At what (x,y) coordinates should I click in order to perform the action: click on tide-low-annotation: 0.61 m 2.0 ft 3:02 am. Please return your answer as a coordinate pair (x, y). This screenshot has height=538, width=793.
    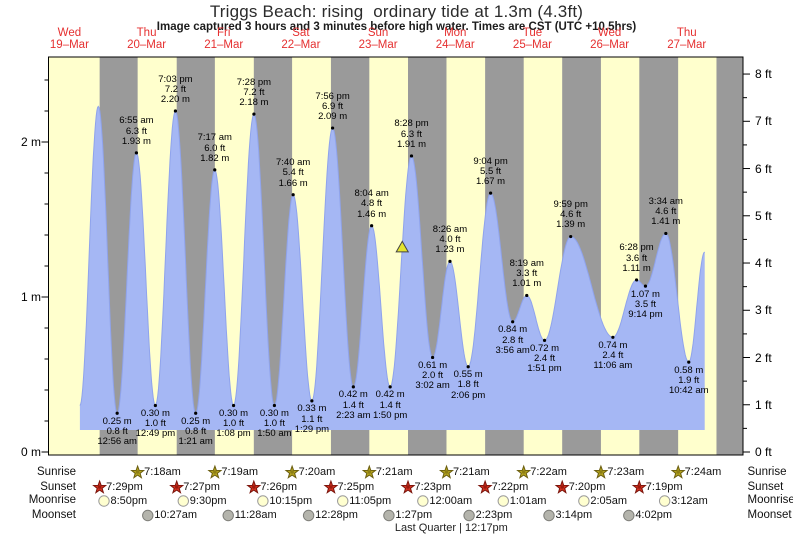
    Looking at the image, I should click on (433, 376).